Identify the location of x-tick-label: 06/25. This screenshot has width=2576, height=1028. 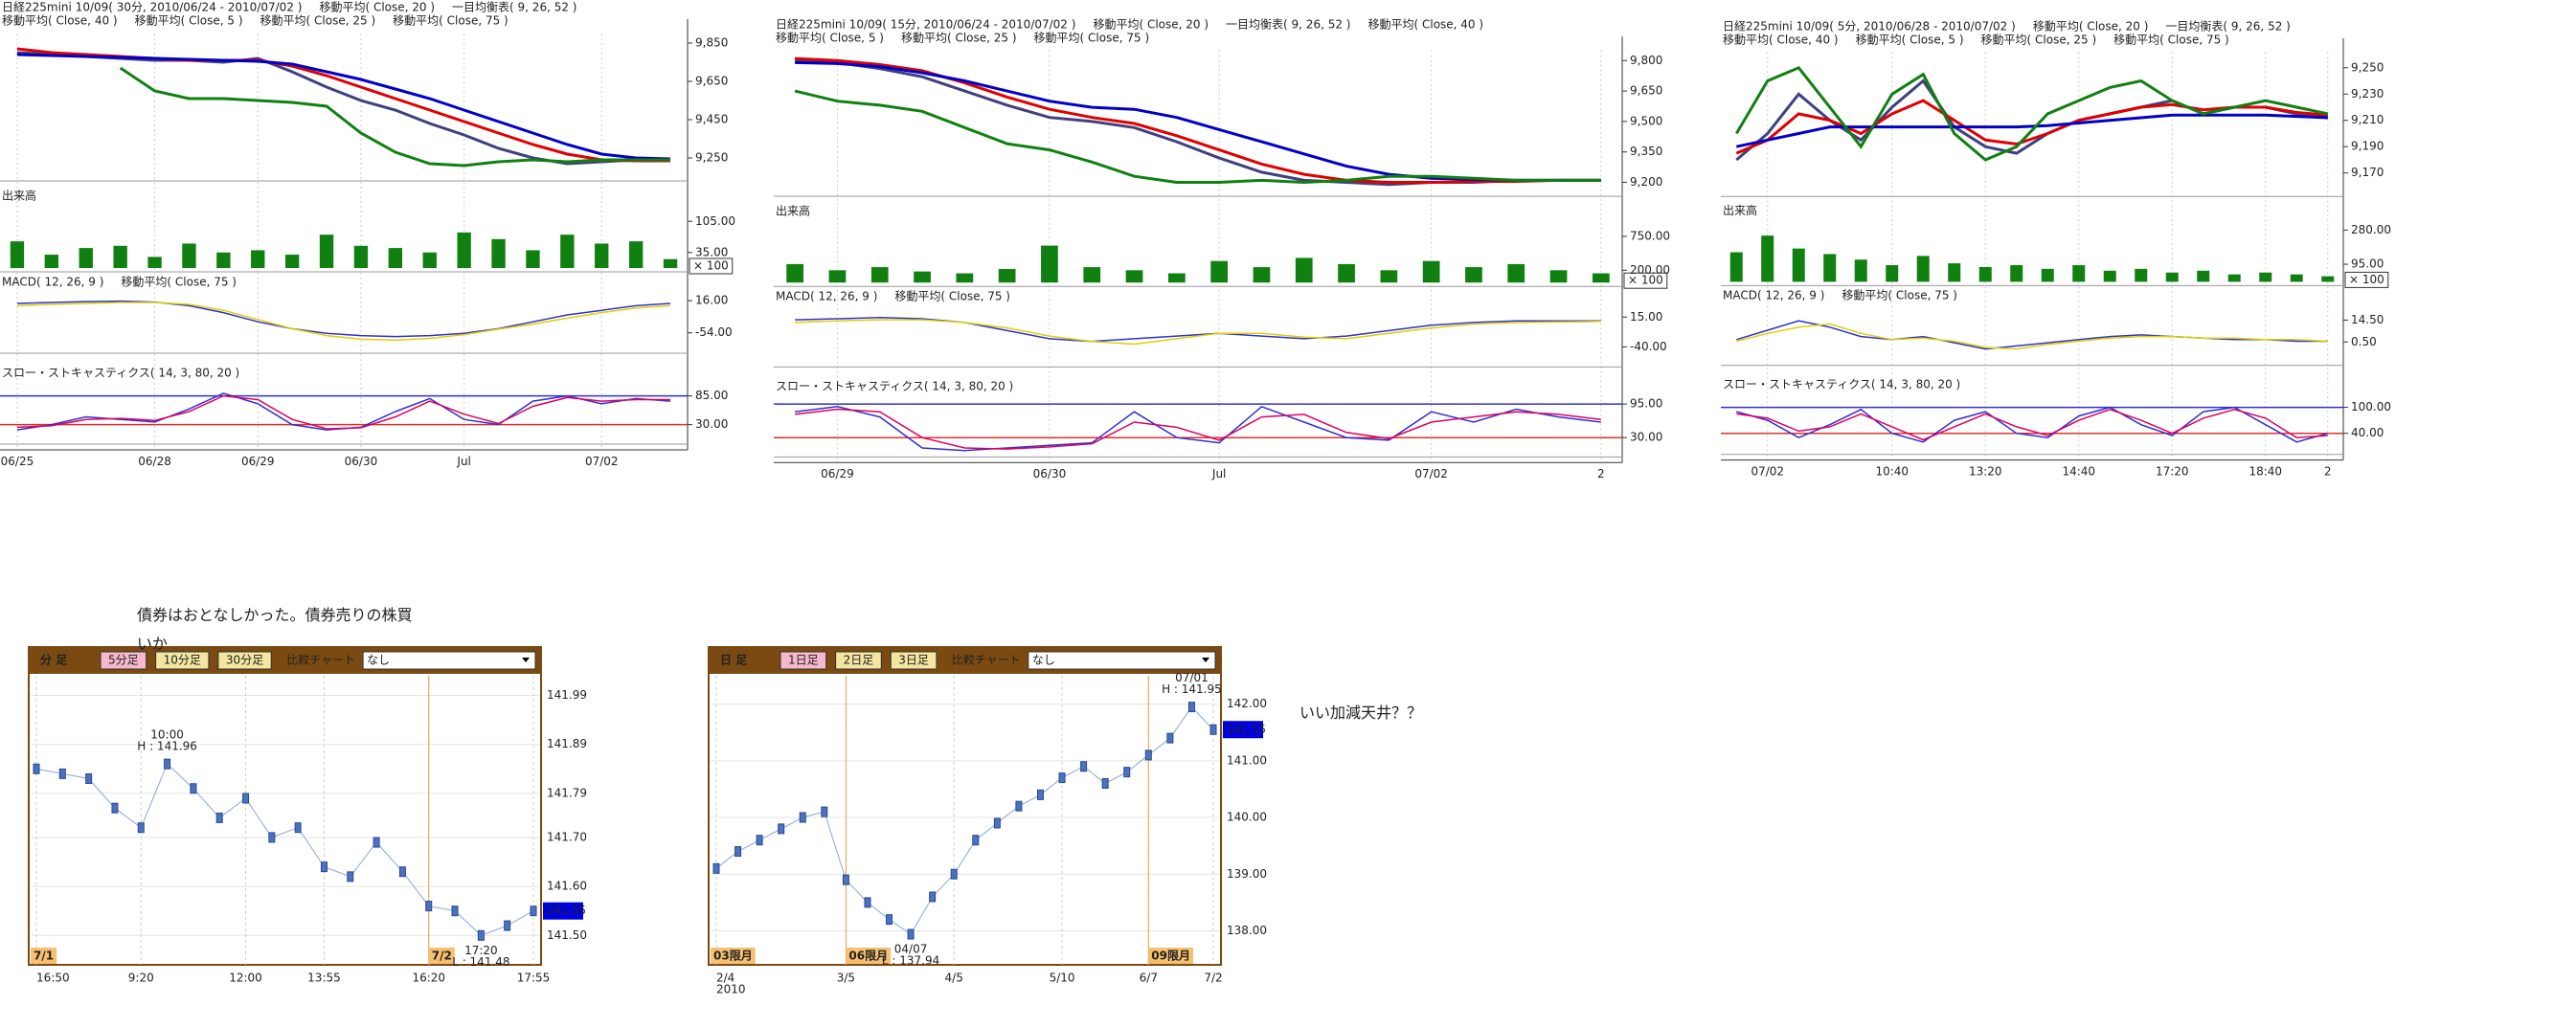
(17, 461).